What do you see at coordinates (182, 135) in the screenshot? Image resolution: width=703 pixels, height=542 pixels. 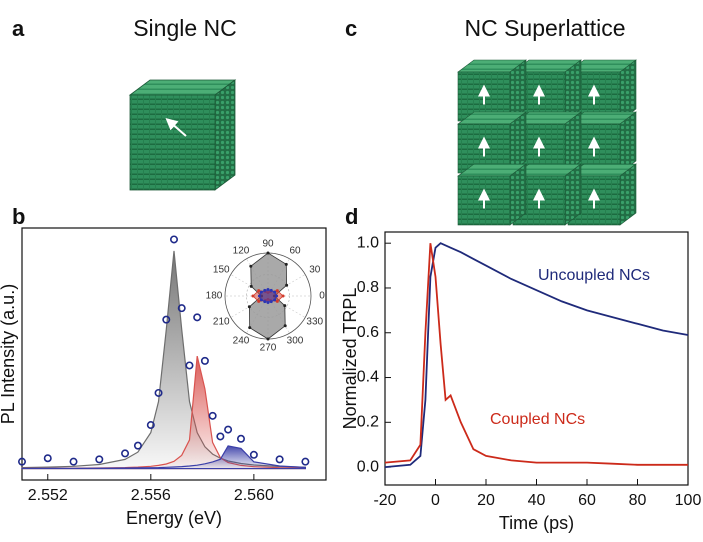 I see `single-nc-cube` at bounding box center [182, 135].